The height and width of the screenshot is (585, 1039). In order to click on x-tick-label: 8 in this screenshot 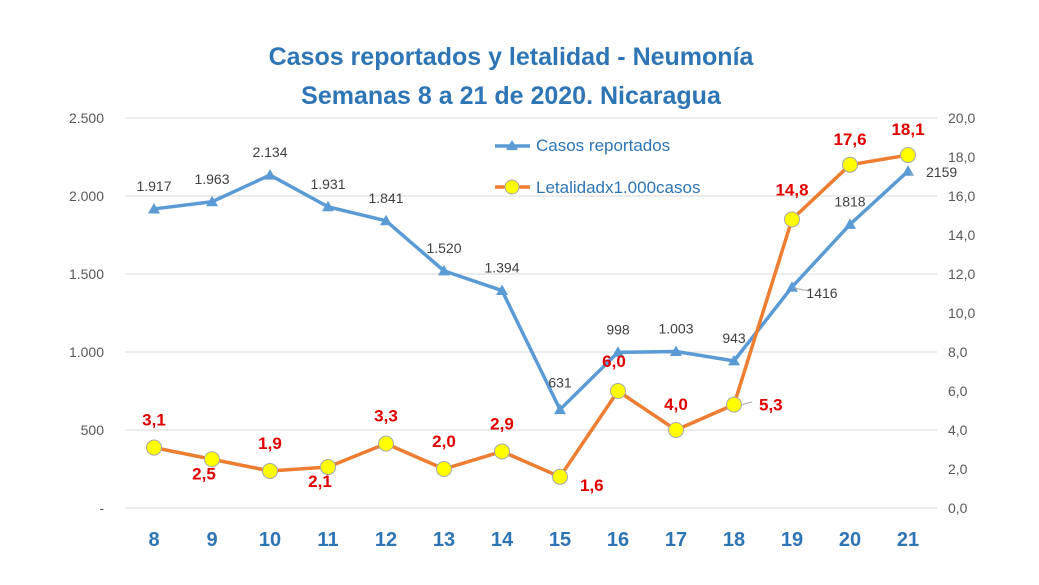, I will do `click(153, 540)`.